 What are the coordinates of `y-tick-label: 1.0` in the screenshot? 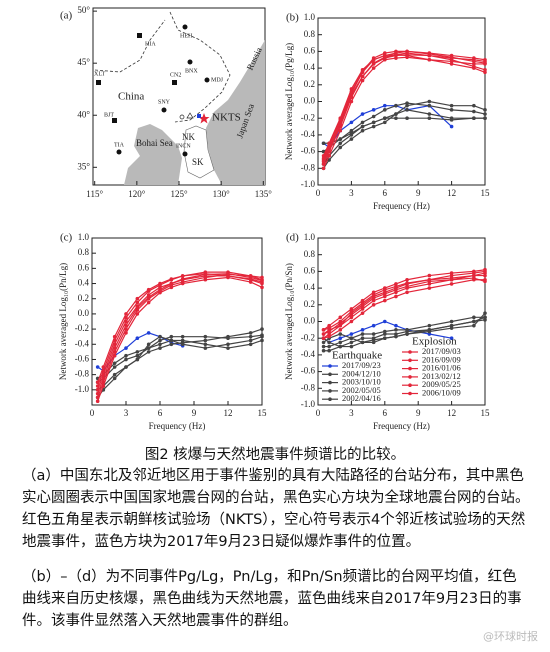 It's located at (310, 17).